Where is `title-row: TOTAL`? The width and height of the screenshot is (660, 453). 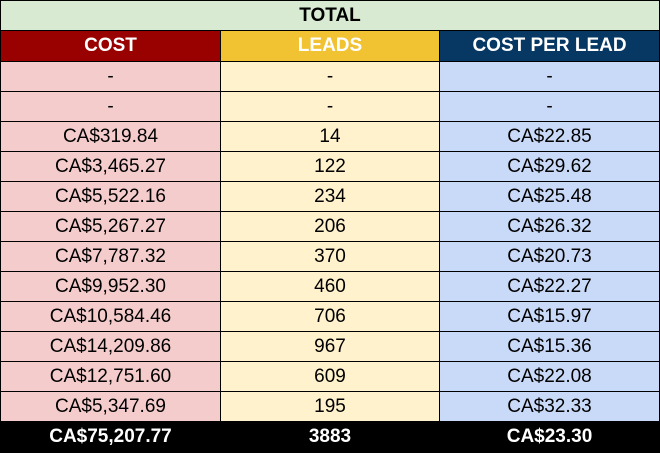
title-row: TOTAL is located at coordinates (330, 15).